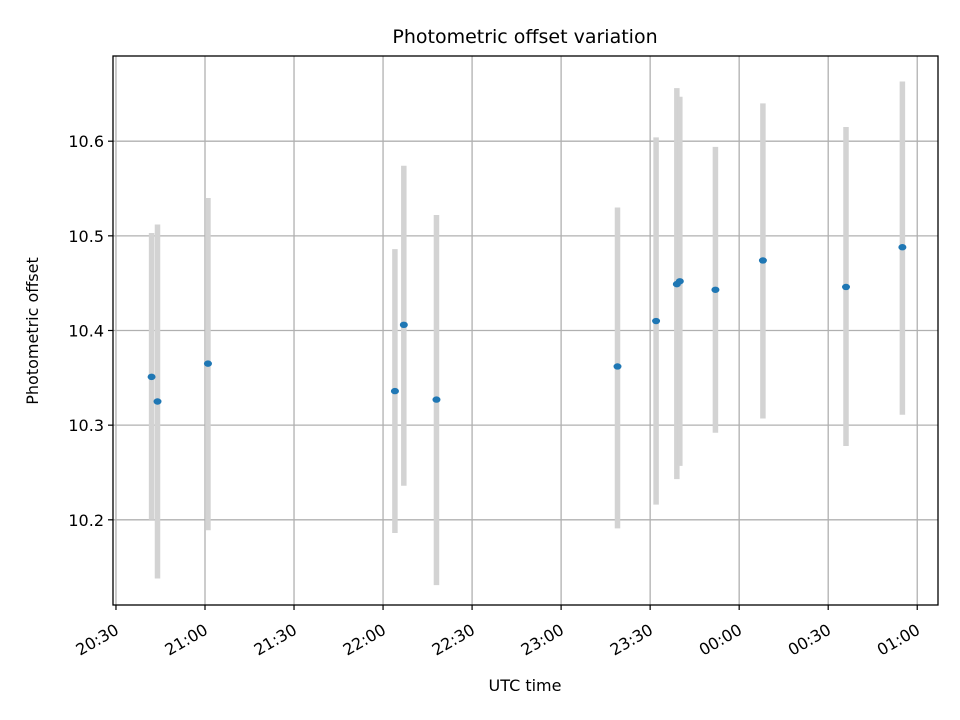  I want to click on y-tick-label: 10.2, so click(86, 520).